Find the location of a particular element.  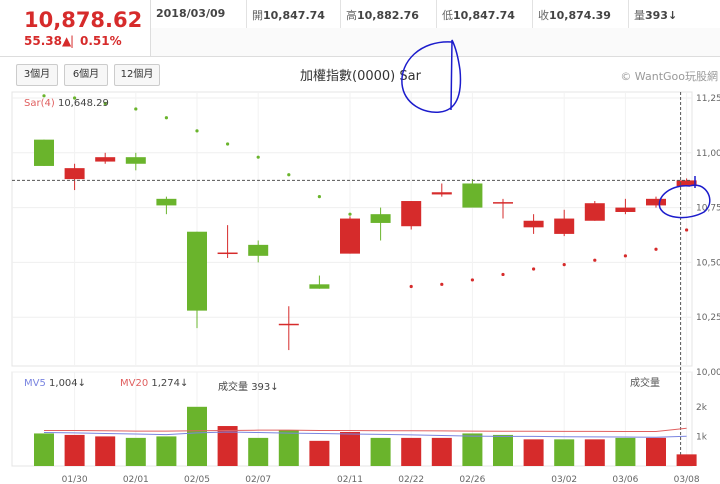

date-tick-label: 03/06 is located at coordinates (625, 479).